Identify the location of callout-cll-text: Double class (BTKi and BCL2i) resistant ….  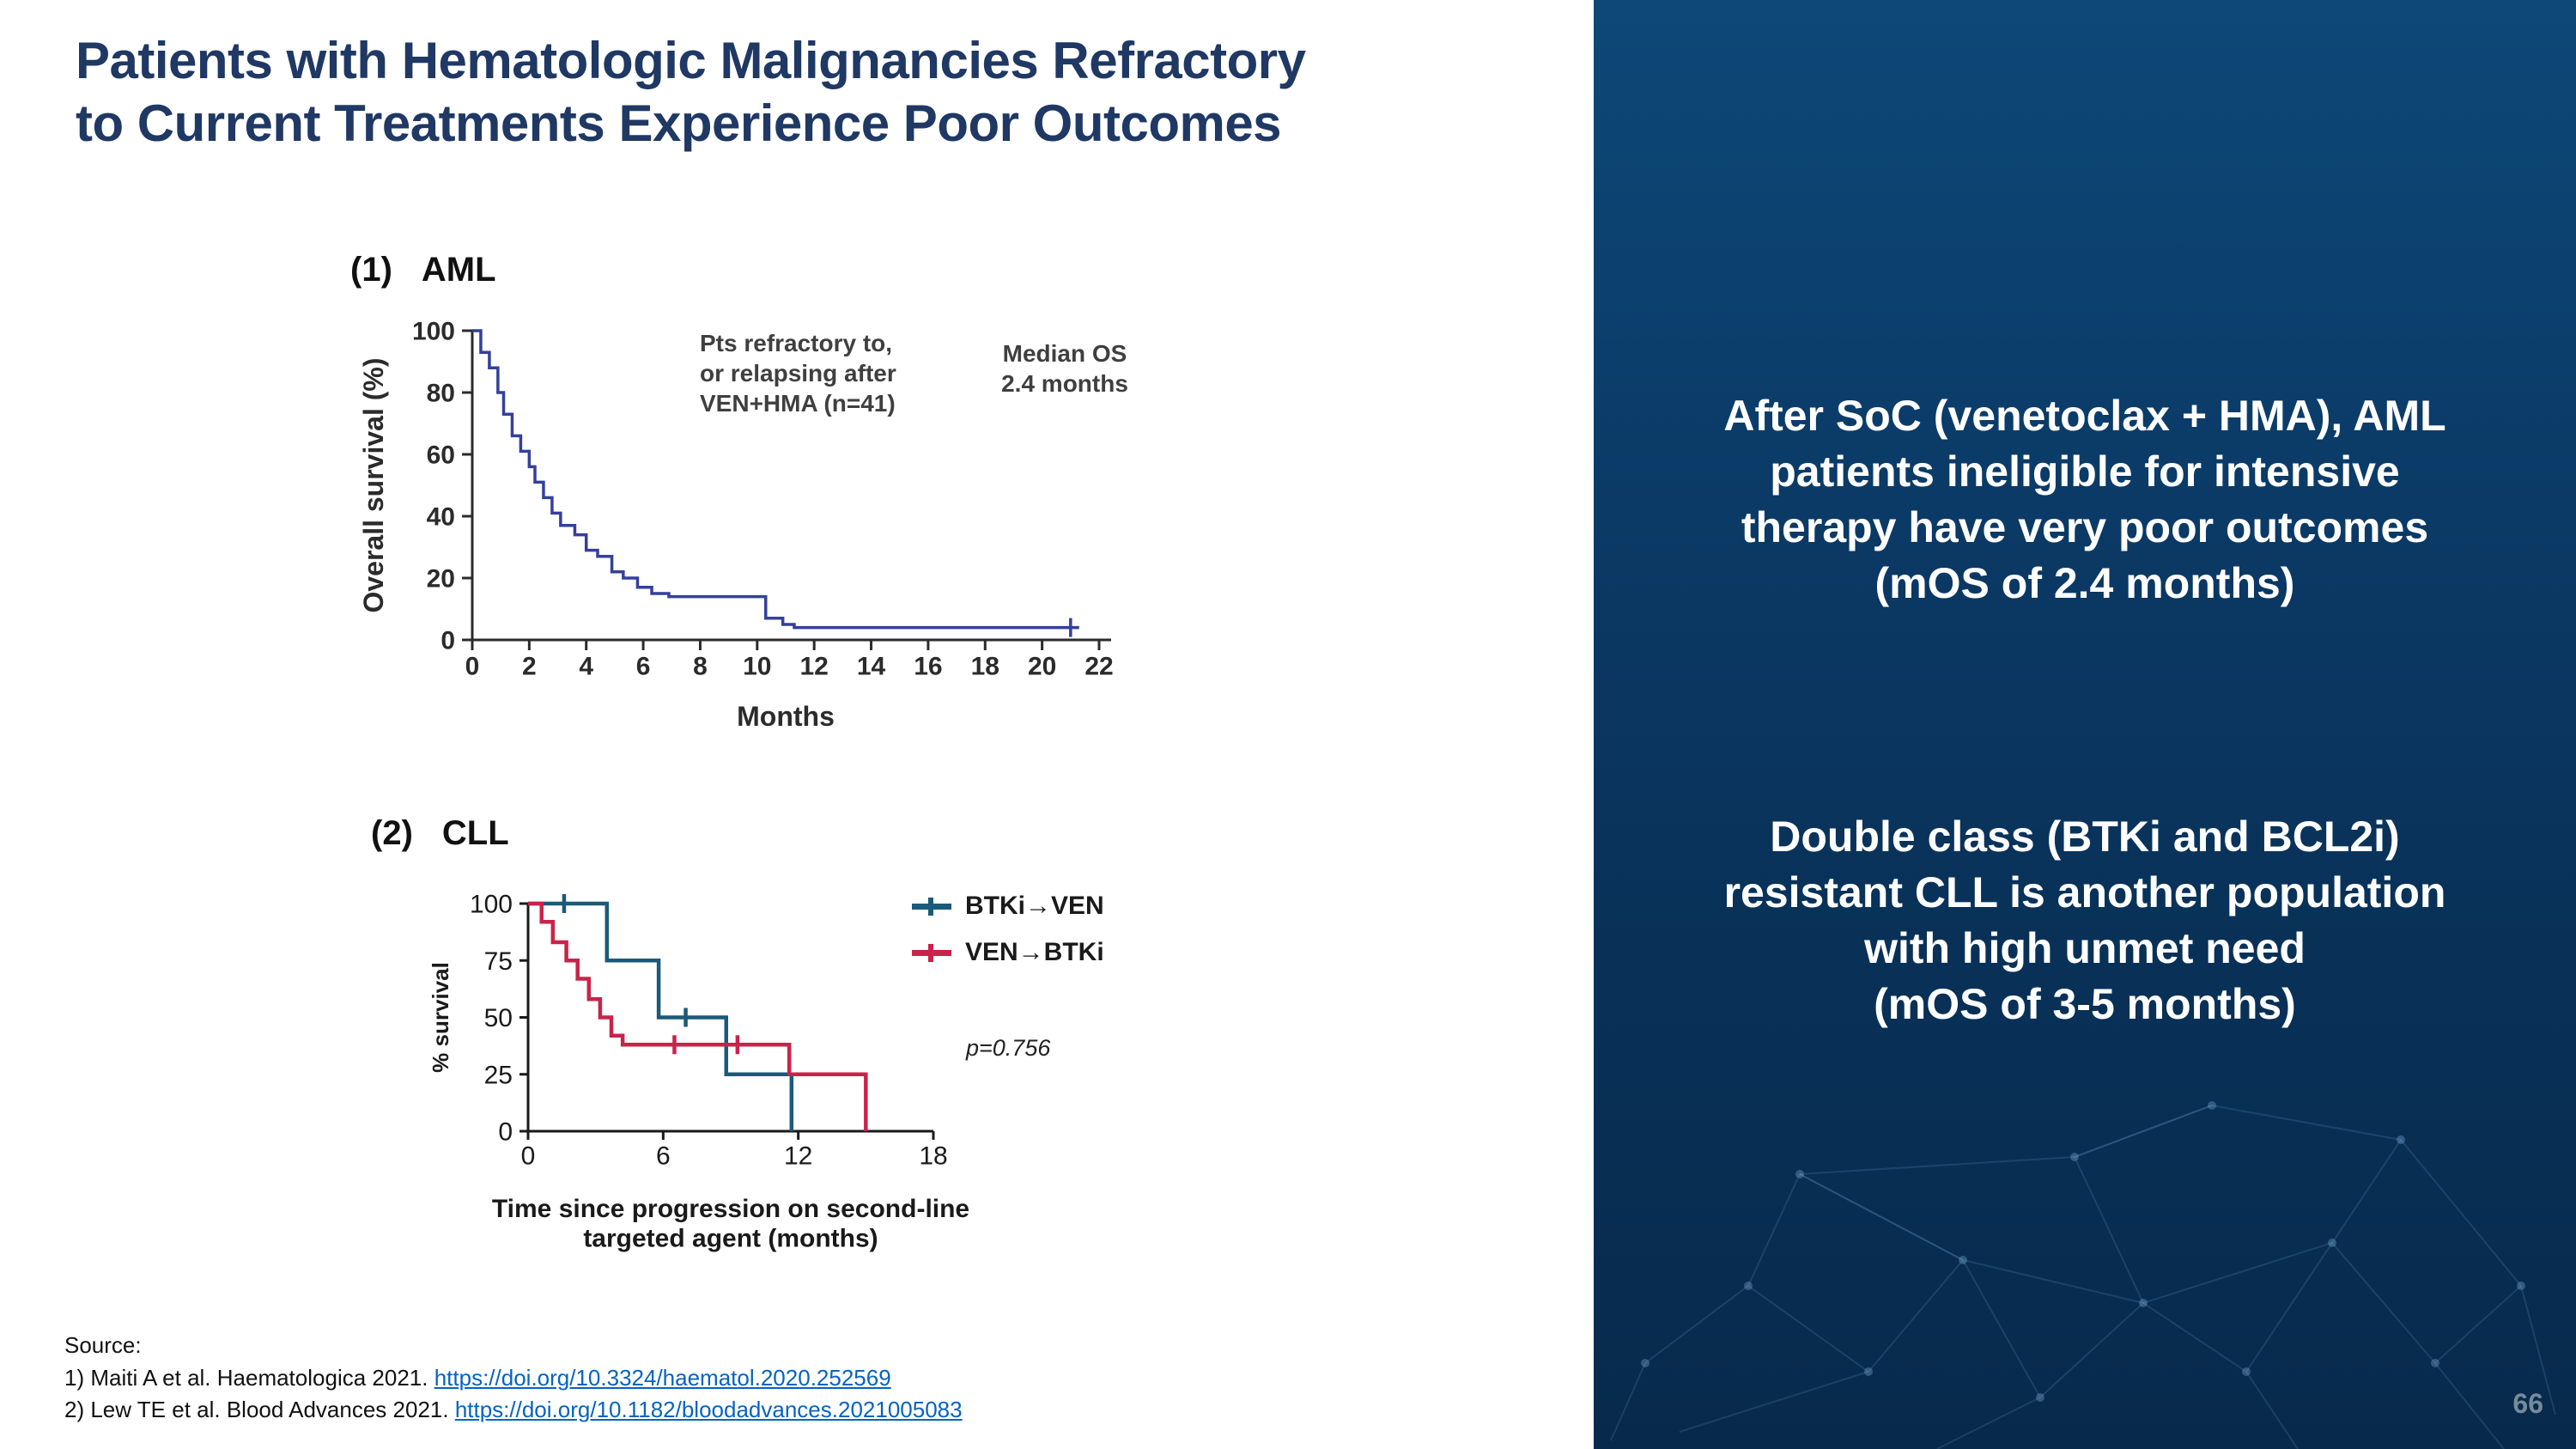
(2084, 920).